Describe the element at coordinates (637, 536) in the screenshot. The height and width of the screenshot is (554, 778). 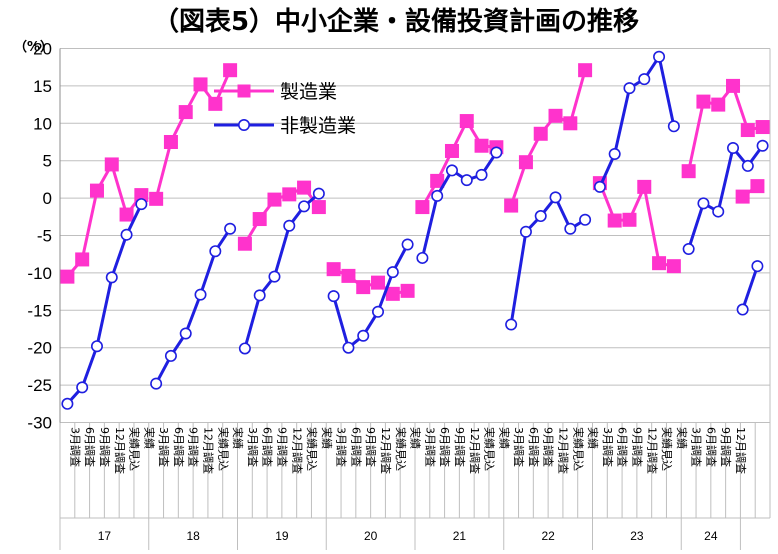
I see `year-label: 23` at that location.